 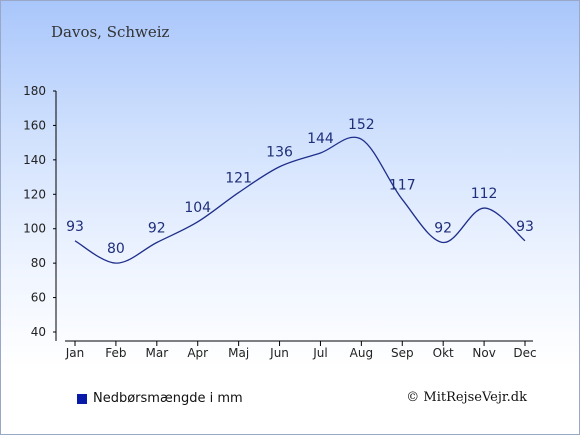 I want to click on legend-swatch, so click(x=82, y=398).